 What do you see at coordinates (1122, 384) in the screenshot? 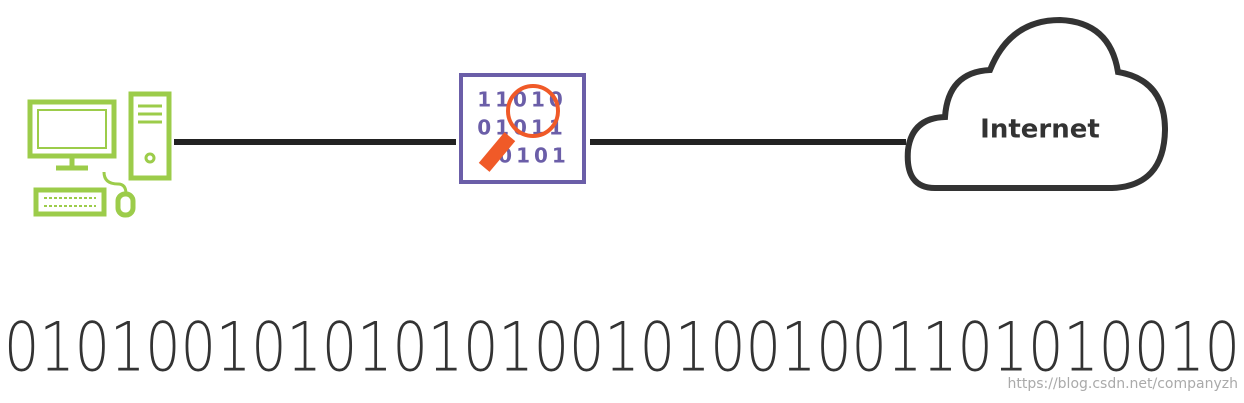
I see `watermark: https://blog.csdn.net/companyzh` at bounding box center [1122, 384].